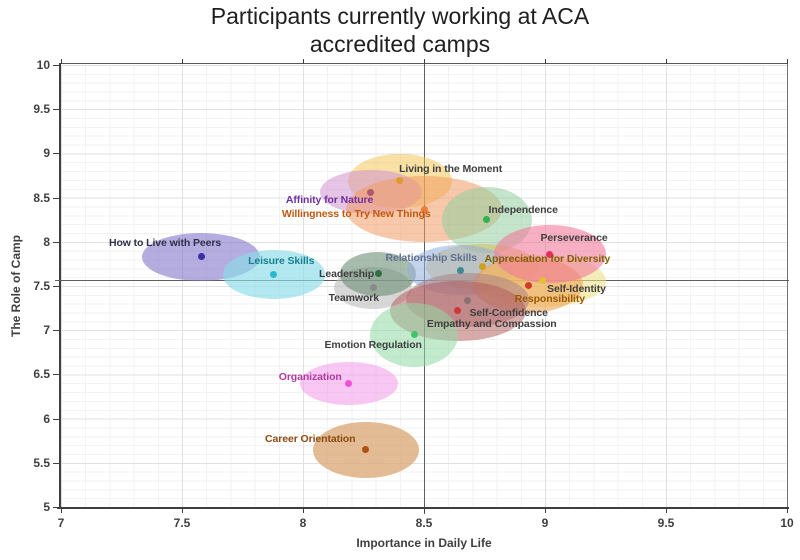 The image size is (800, 560). I want to click on y-tick-label: 7.5, so click(41, 286).